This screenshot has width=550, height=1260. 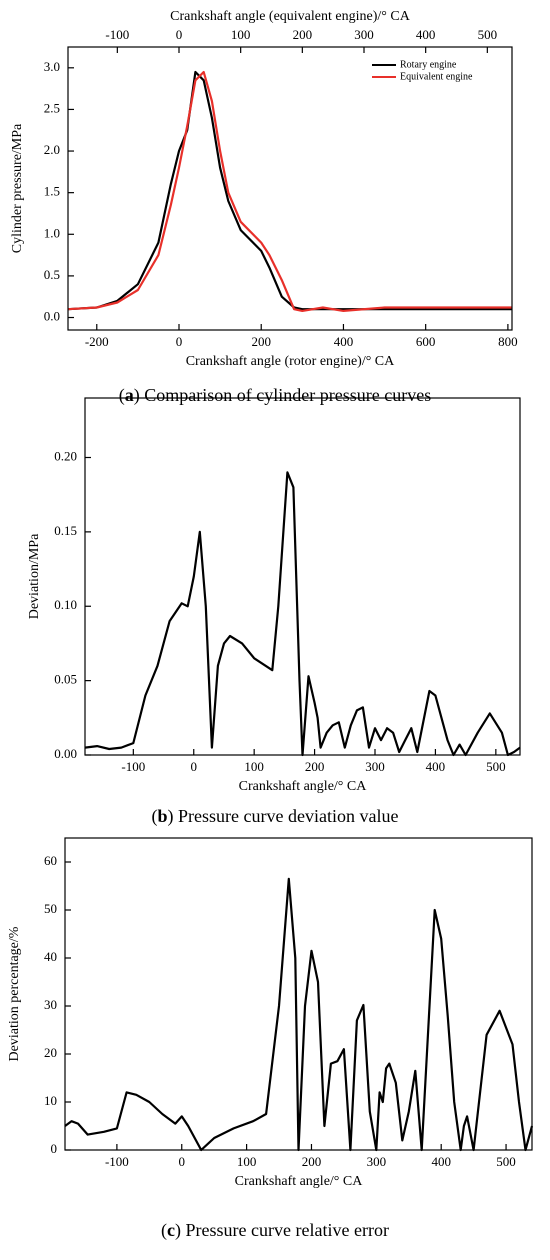 I want to click on x-tick-label: -200, so click(x=97, y=341).